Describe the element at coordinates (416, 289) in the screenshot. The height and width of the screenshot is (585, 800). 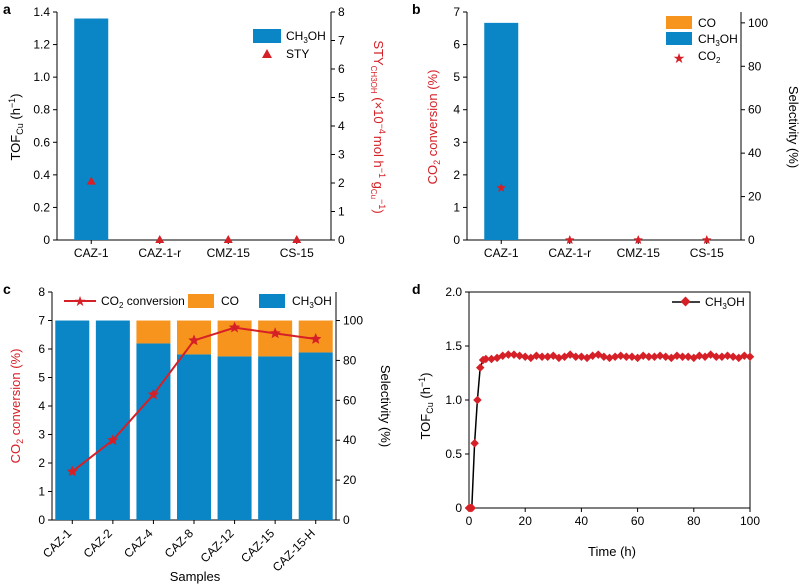
I see `panel-label-d: d` at that location.